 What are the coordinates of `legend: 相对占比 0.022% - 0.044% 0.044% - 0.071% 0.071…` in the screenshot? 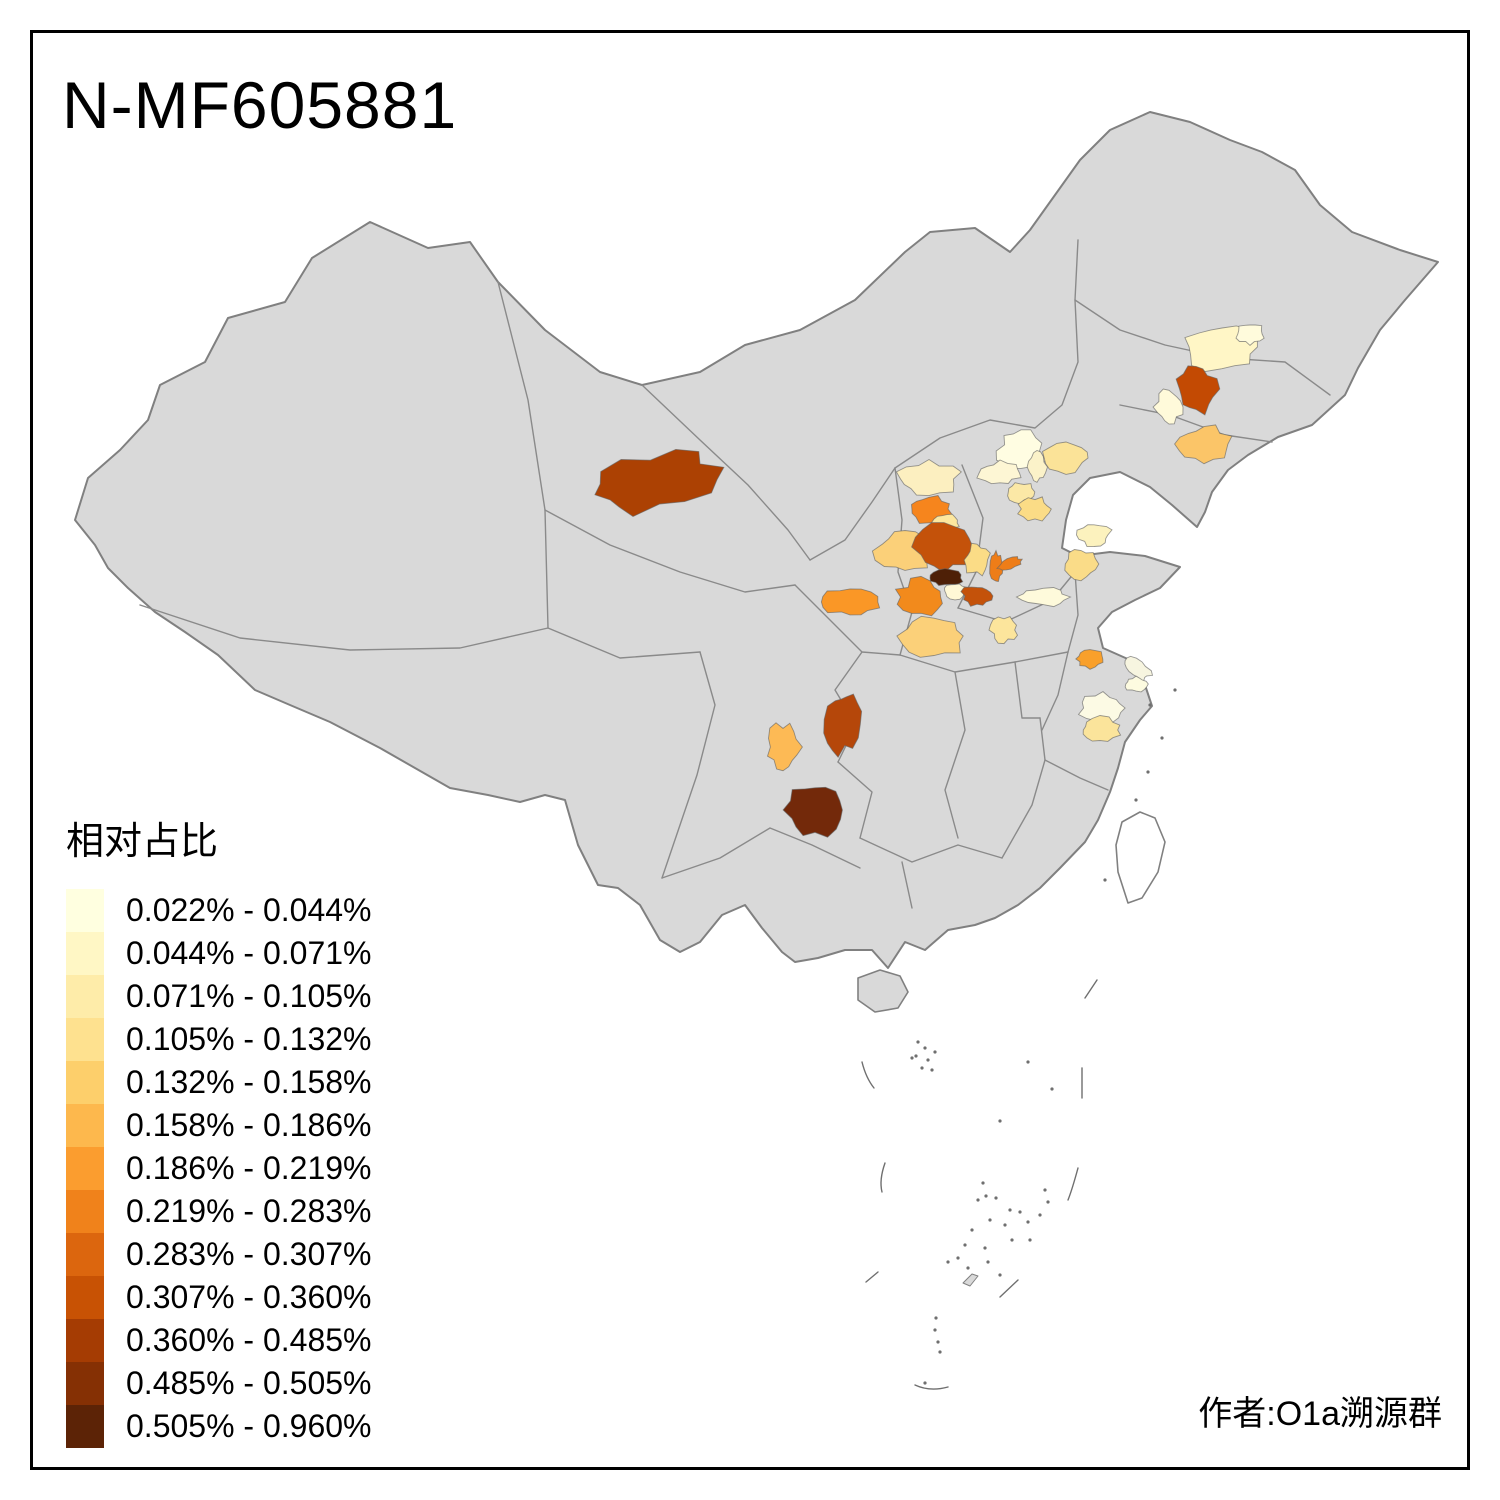 It's located at (219, 1129).